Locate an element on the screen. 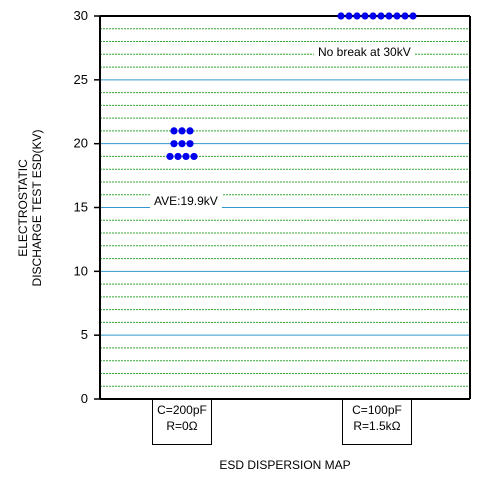 Image resolution: width=489 pixels, height=477 pixels. y-tick-label: 0 is located at coordinates (84, 398).